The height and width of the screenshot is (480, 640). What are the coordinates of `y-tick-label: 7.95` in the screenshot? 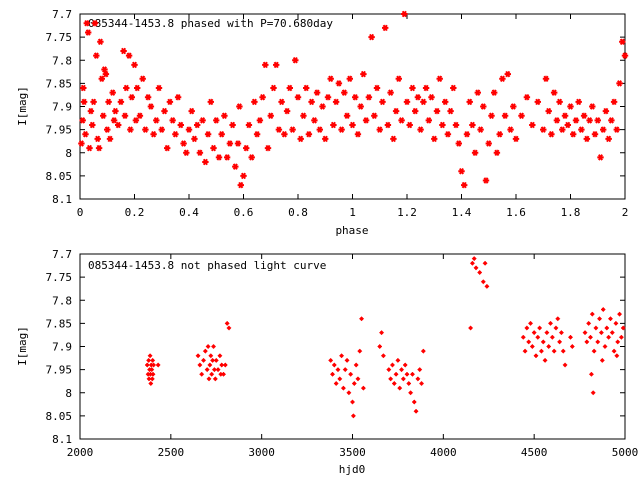 It's located at (59, 130).